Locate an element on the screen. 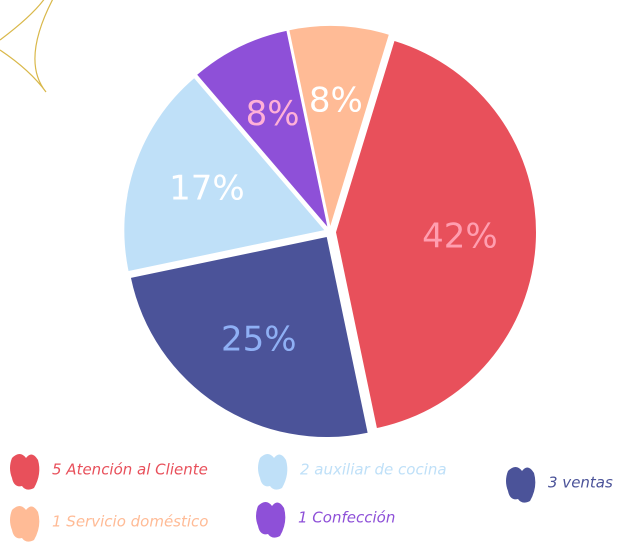  legend-label: 1 Servicio doméstico is located at coordinates (130, 522).